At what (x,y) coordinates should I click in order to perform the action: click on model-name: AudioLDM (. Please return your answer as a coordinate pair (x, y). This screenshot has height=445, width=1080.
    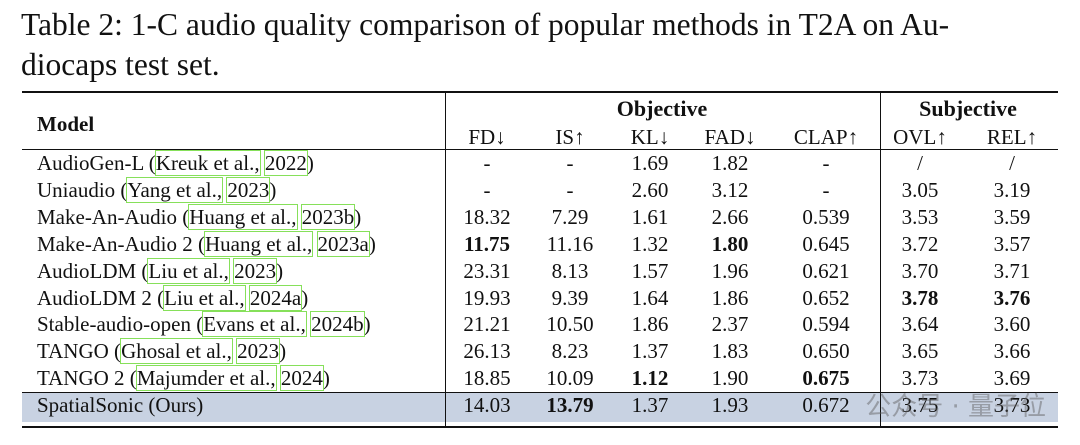
    Looking at the image, I should click on (93, 270).